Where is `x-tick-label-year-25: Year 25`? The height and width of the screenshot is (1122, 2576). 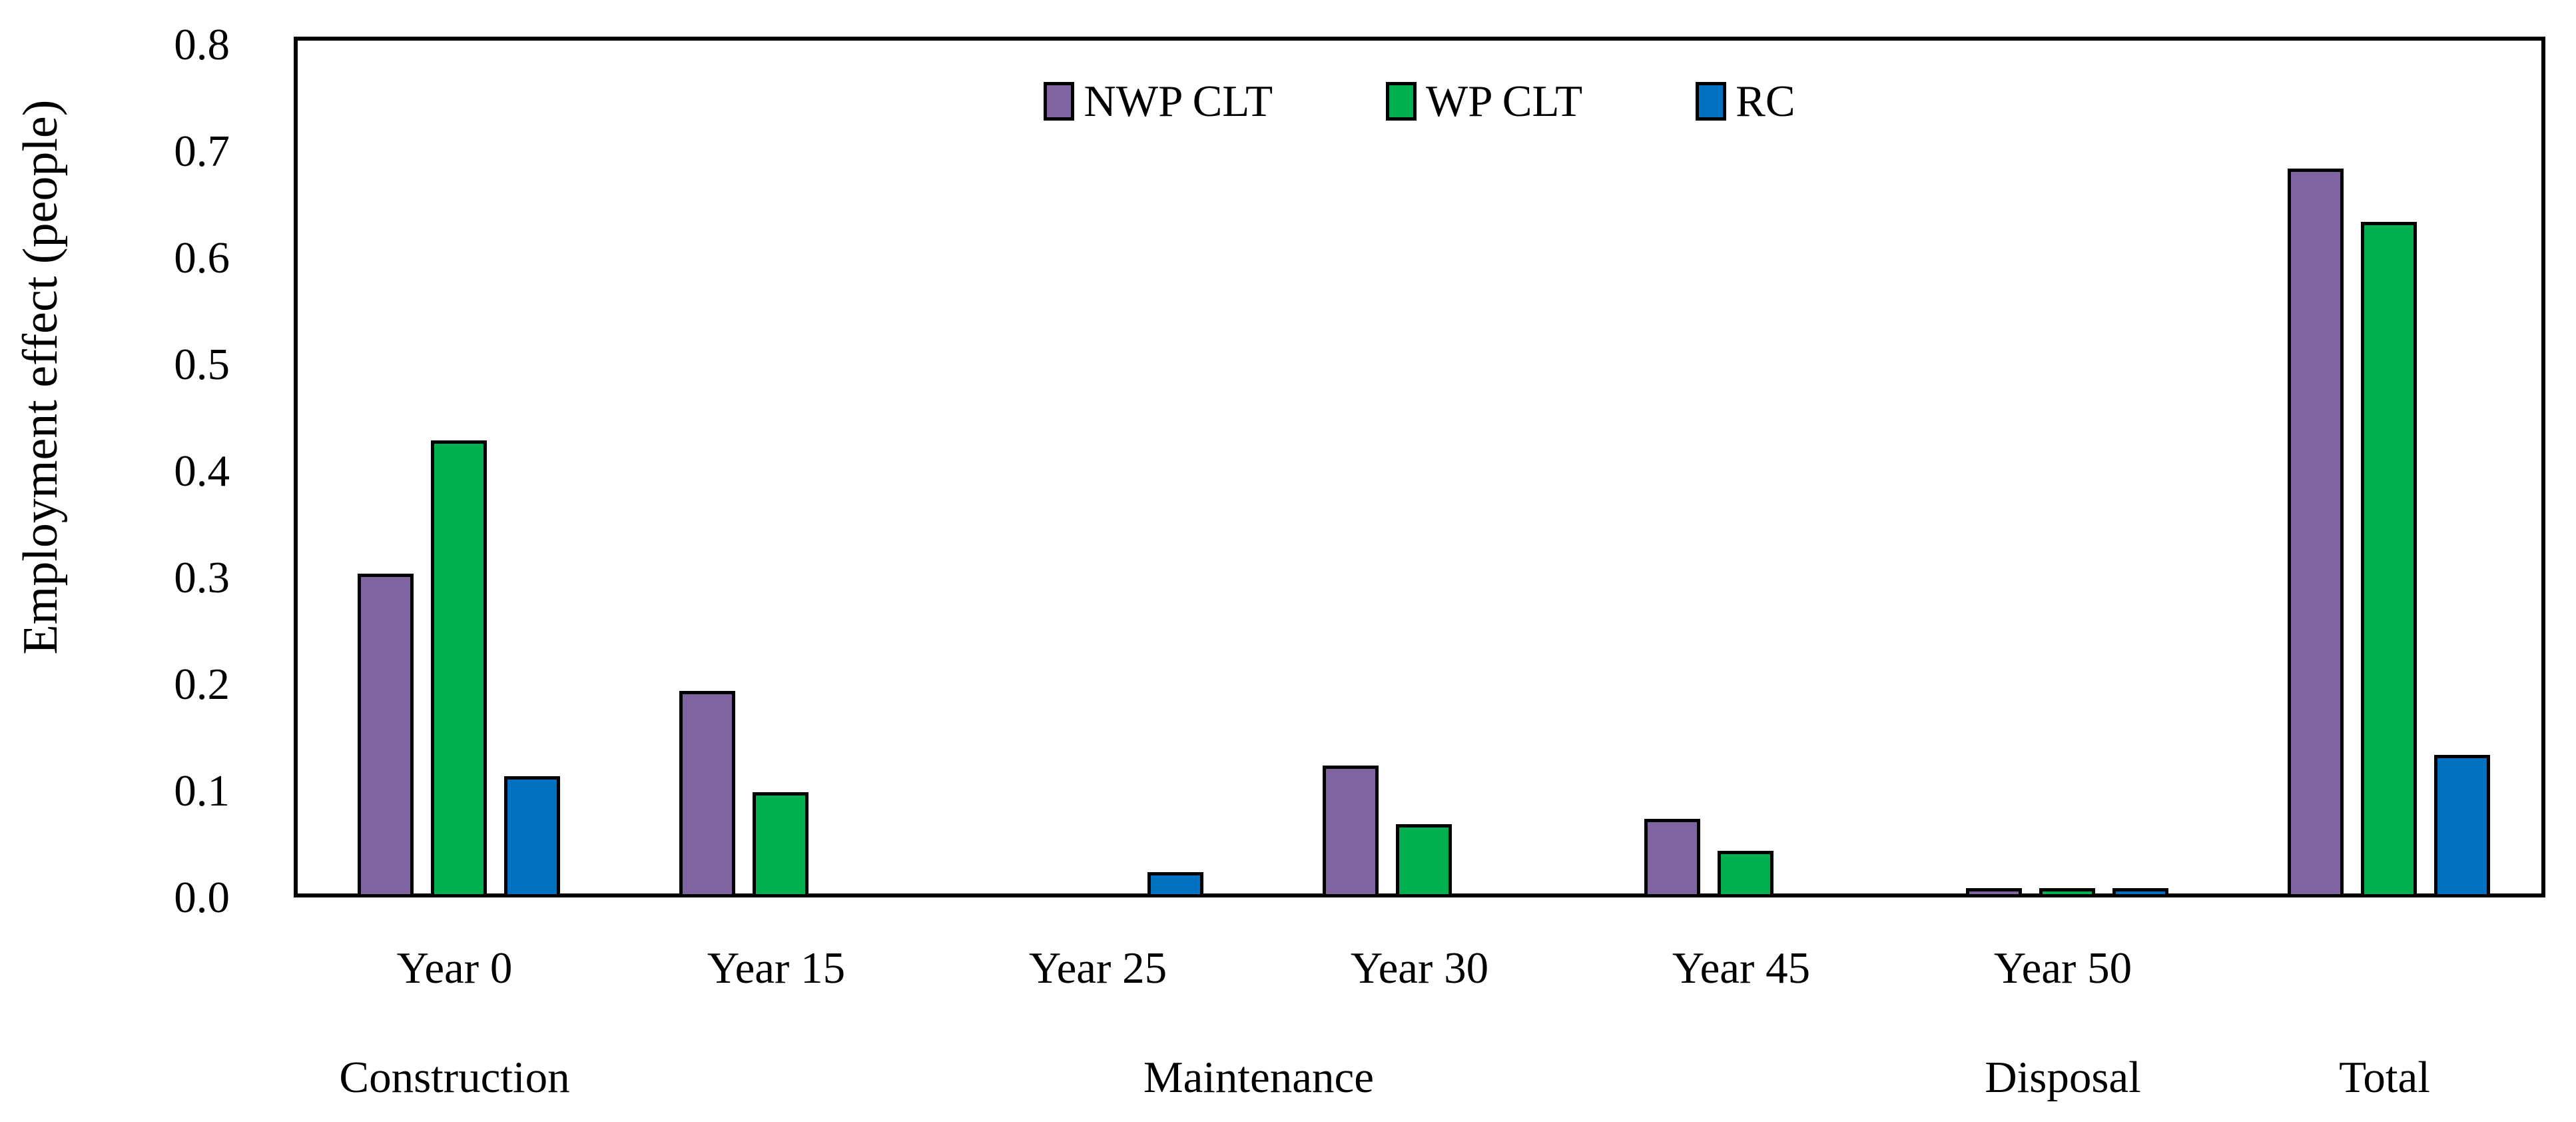
x-tick-label-year-25: Year 25 is located at coordinates (1097, 968).